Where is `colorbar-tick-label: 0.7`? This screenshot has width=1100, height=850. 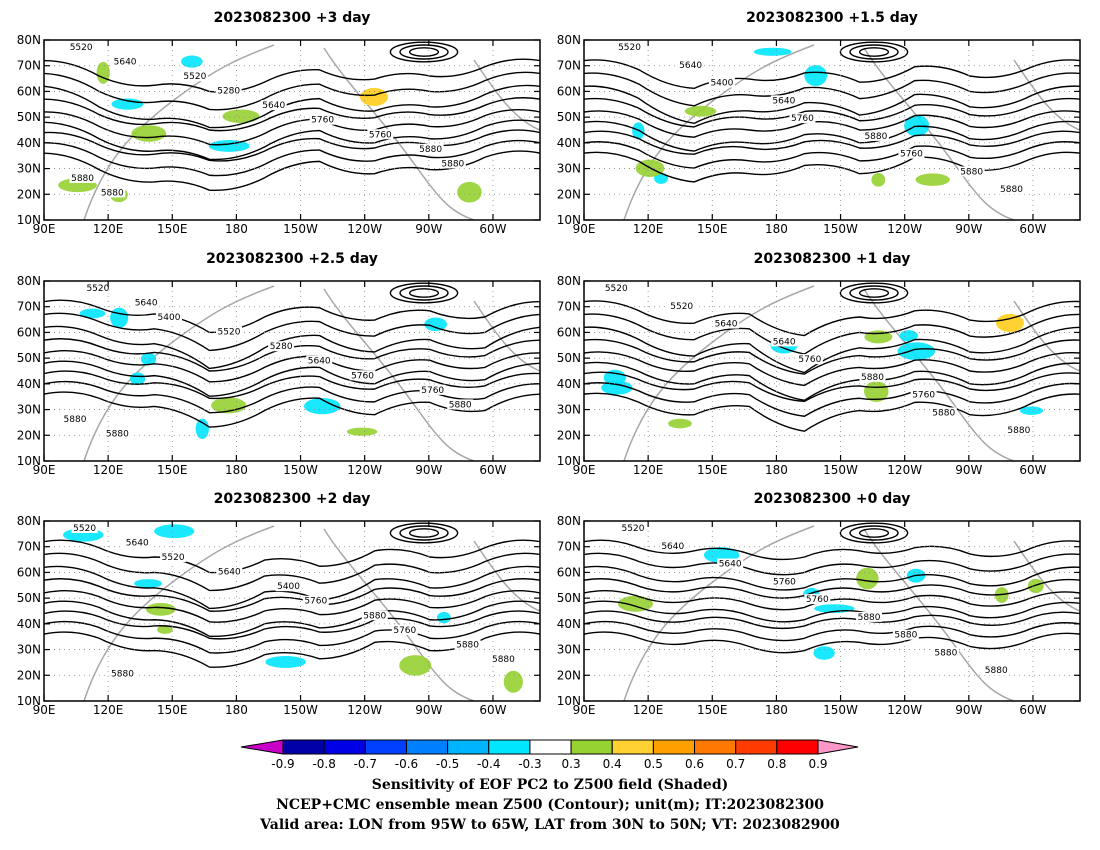 colorbar-tick-label: 0.7 is located at coordinates (735, 764).